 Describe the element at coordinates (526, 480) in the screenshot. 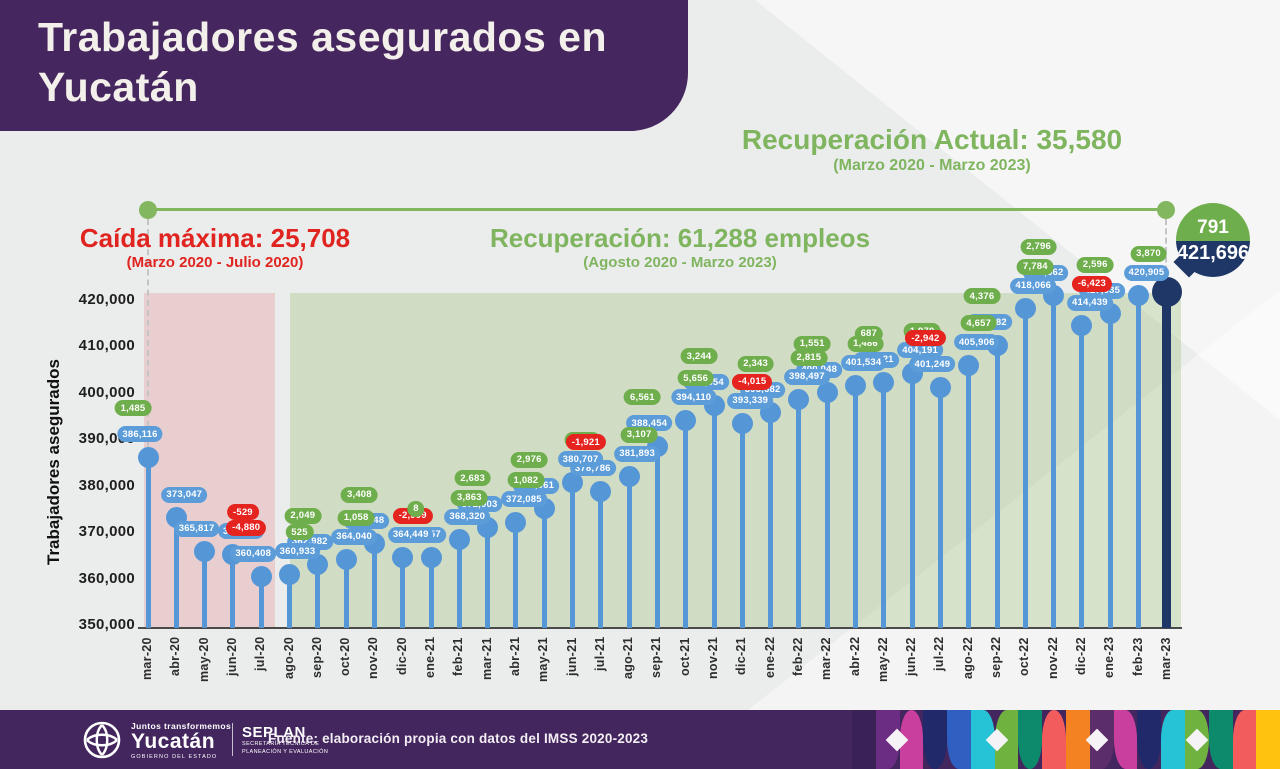

I see `change-badge: 1,082` at that location.